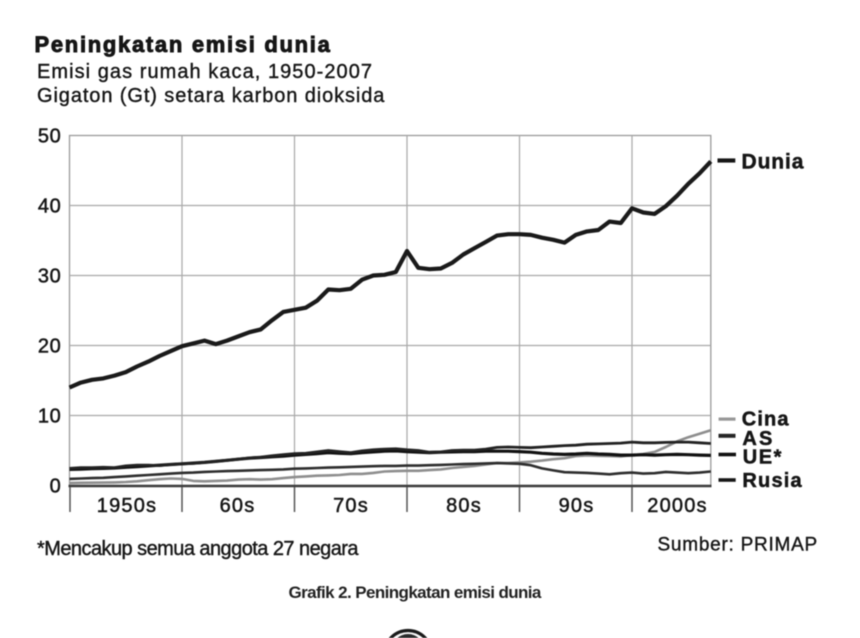 The image size is (860, 638). What do you see at coordinates (577, 506) in the screenshot?
I see `svg-text: 90s` at bounding box center [577, 506].